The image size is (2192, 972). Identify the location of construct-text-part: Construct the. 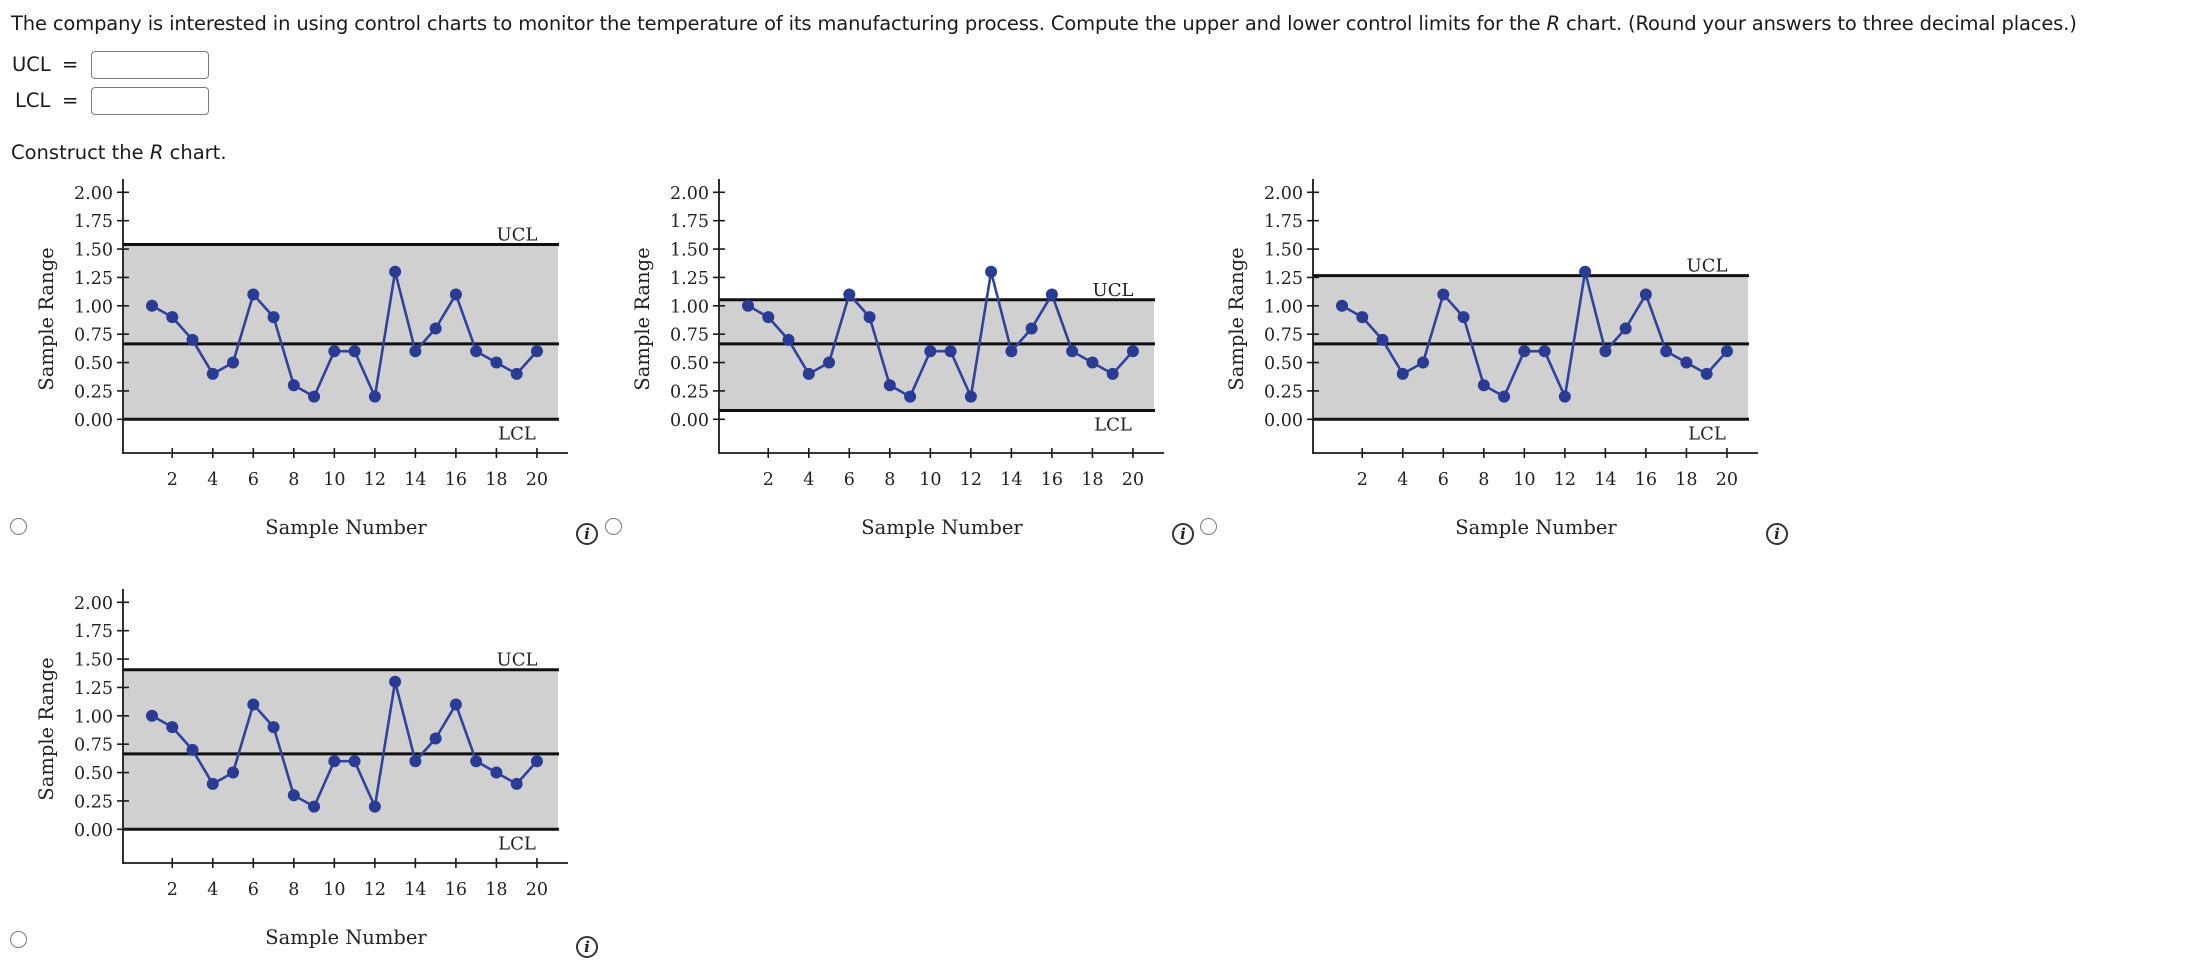
(80, 152).